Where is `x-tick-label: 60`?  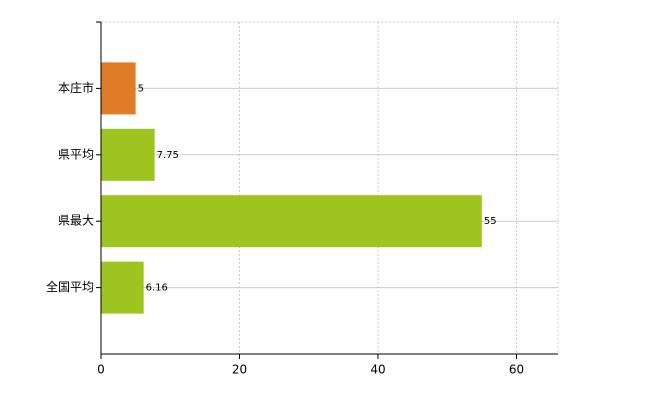 x-tick-label: 60 is located at coordinates (516, 370).